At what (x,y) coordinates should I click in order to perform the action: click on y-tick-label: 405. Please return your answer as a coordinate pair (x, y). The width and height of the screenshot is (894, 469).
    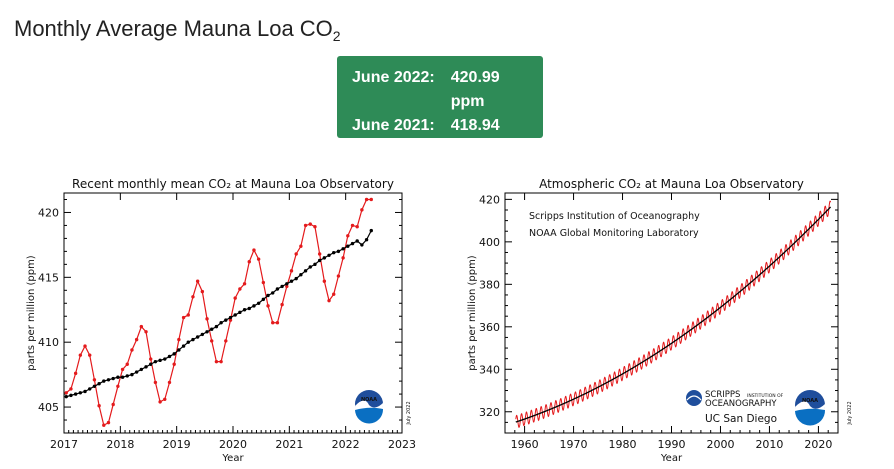
    Looking at the image, I should click on (48, 407).